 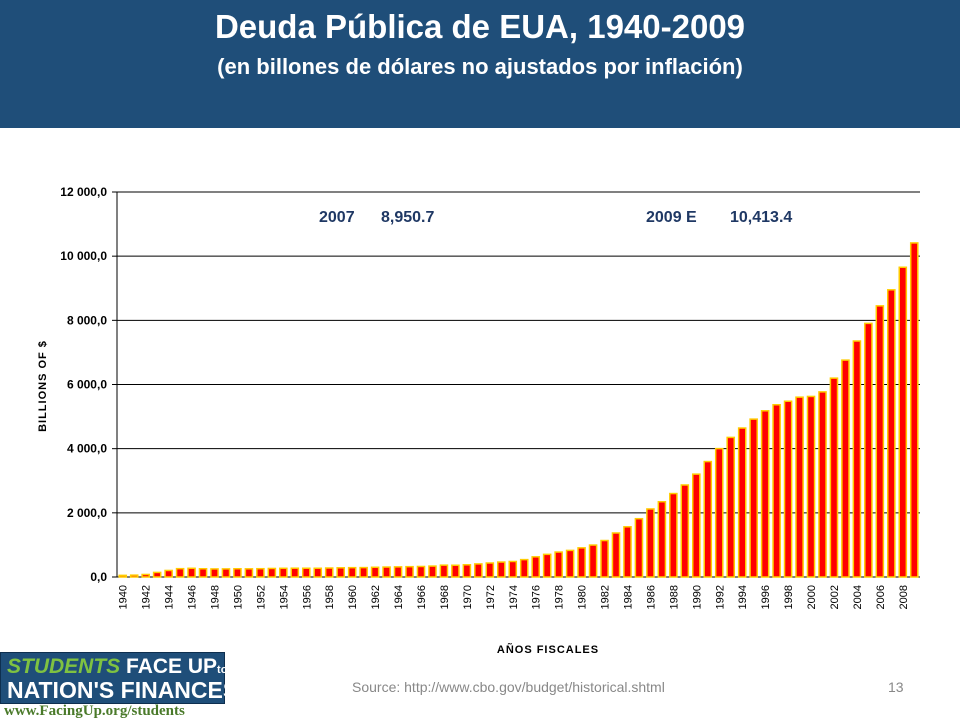 I want to click on y-axis-label: BILLIONS OF $, so click(x=43, y=386).